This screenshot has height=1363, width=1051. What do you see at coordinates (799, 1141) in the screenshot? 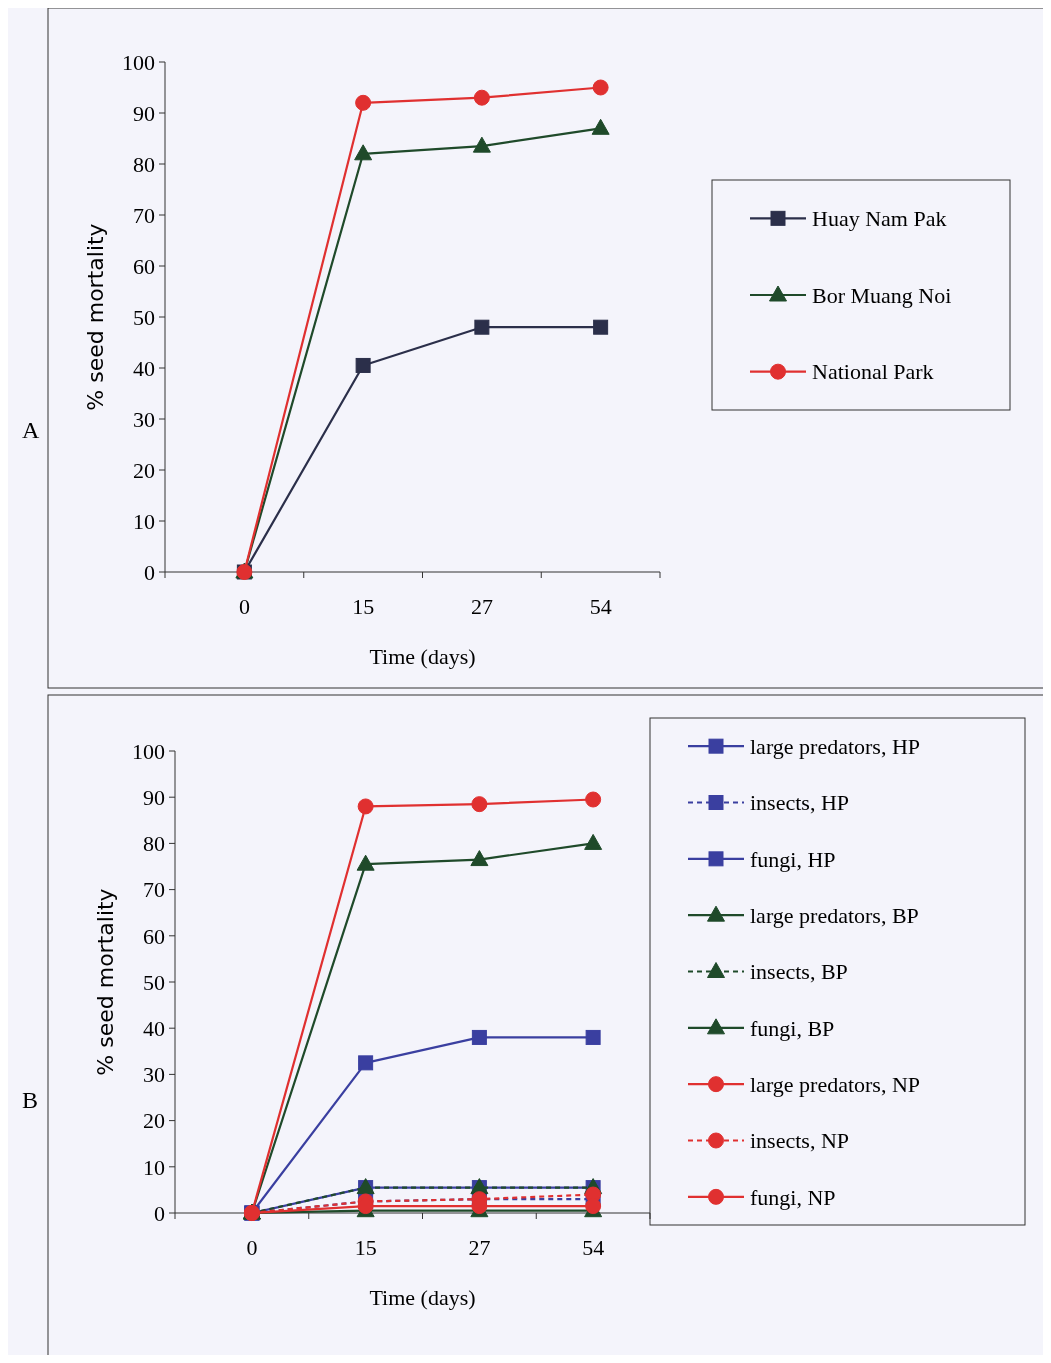
I see `legend-label: insects, NP` at bounding box center [799, 1141].